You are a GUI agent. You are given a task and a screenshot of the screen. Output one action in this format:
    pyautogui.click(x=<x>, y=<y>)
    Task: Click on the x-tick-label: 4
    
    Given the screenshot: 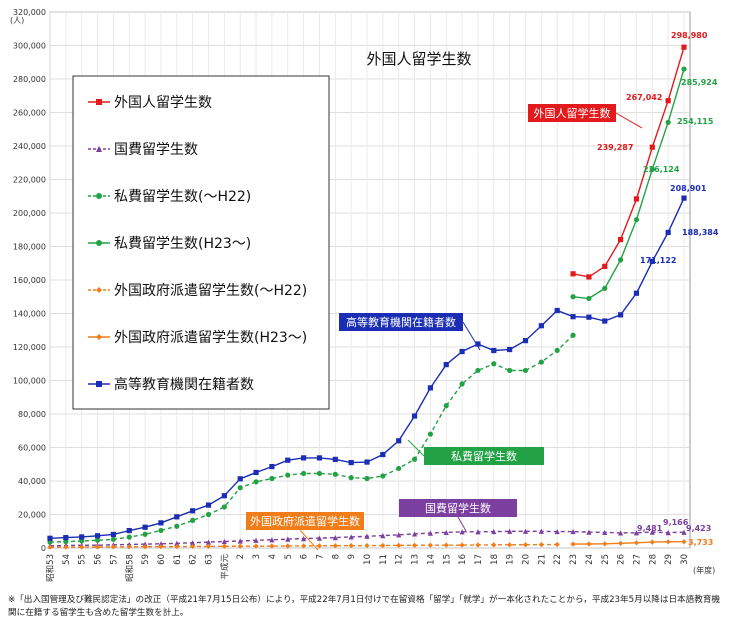 What is the action you would take?
    pyautogui.click(x=273, y=556)
    